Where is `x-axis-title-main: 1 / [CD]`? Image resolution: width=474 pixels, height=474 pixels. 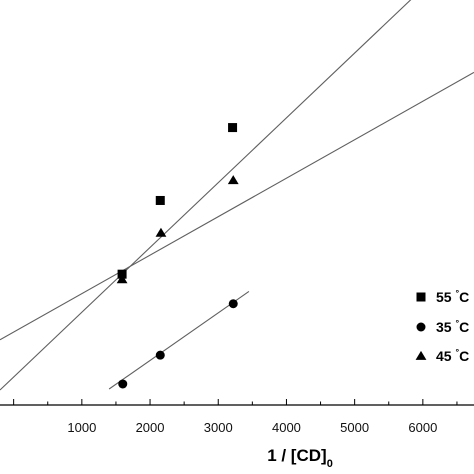 x-axis-title-main: 1 / [CD] is located at coordinates (297, 455).